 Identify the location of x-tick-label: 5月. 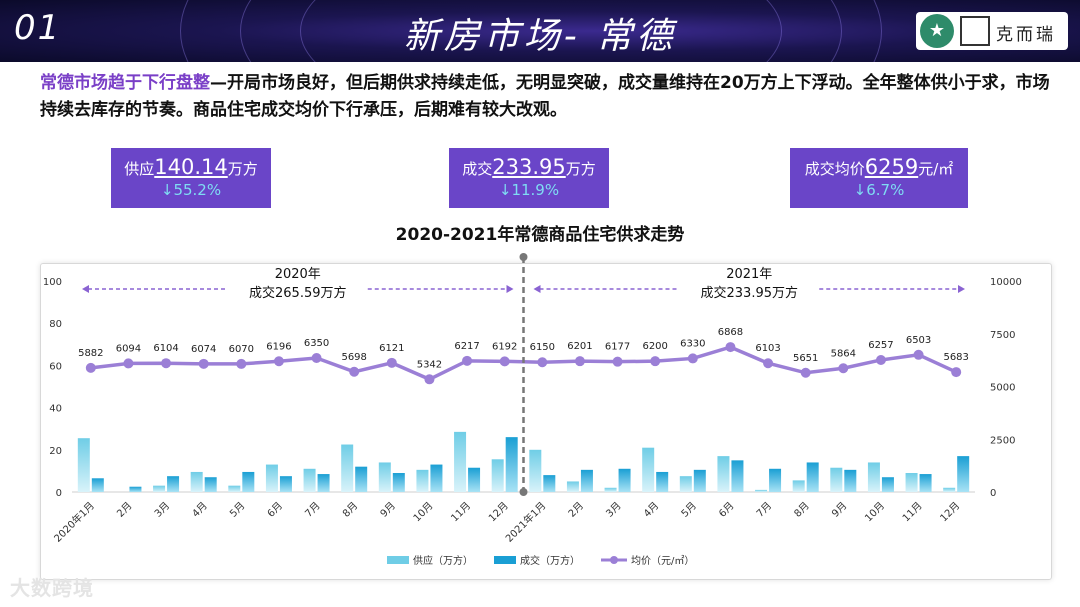
(689, 510).